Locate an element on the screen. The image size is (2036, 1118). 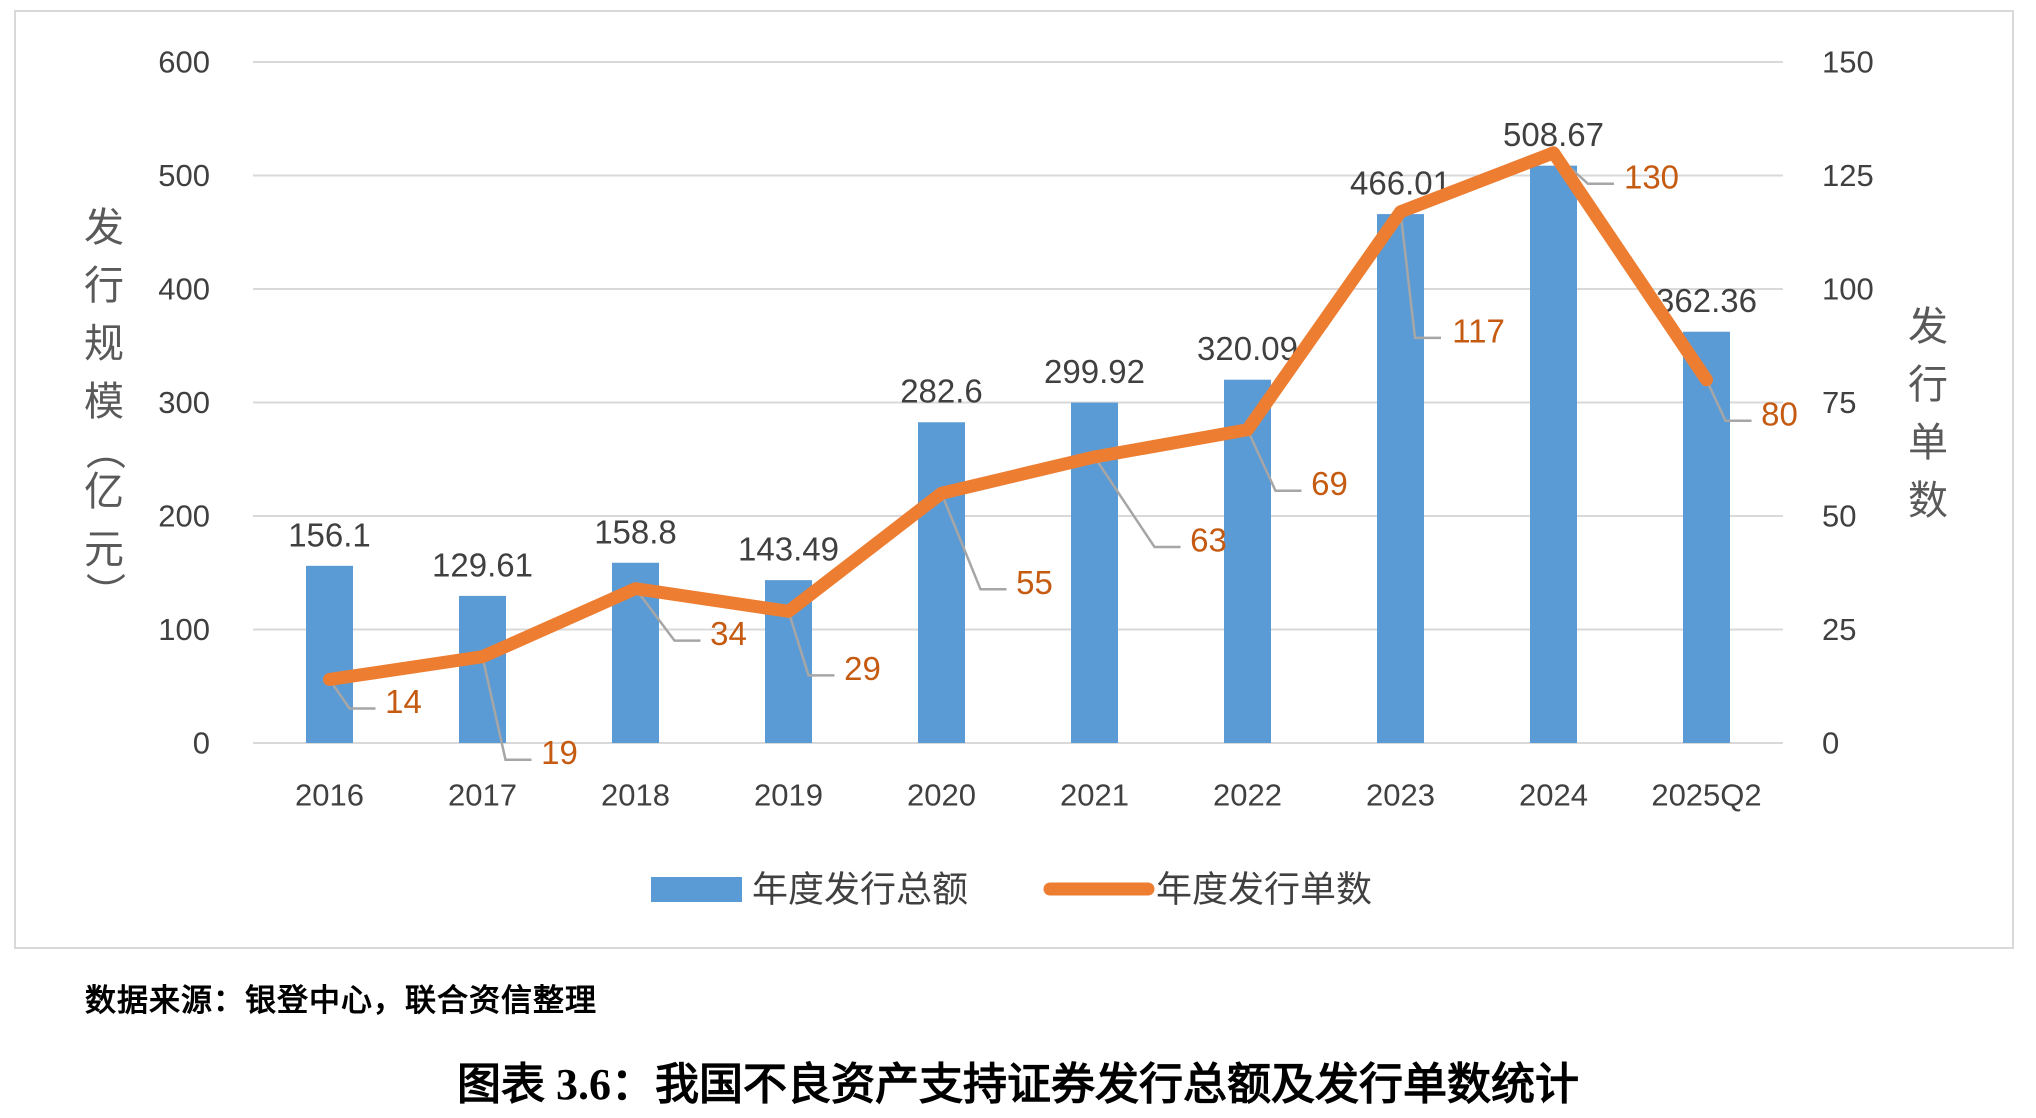
bar-2020 is located at coordinates (941, 582).